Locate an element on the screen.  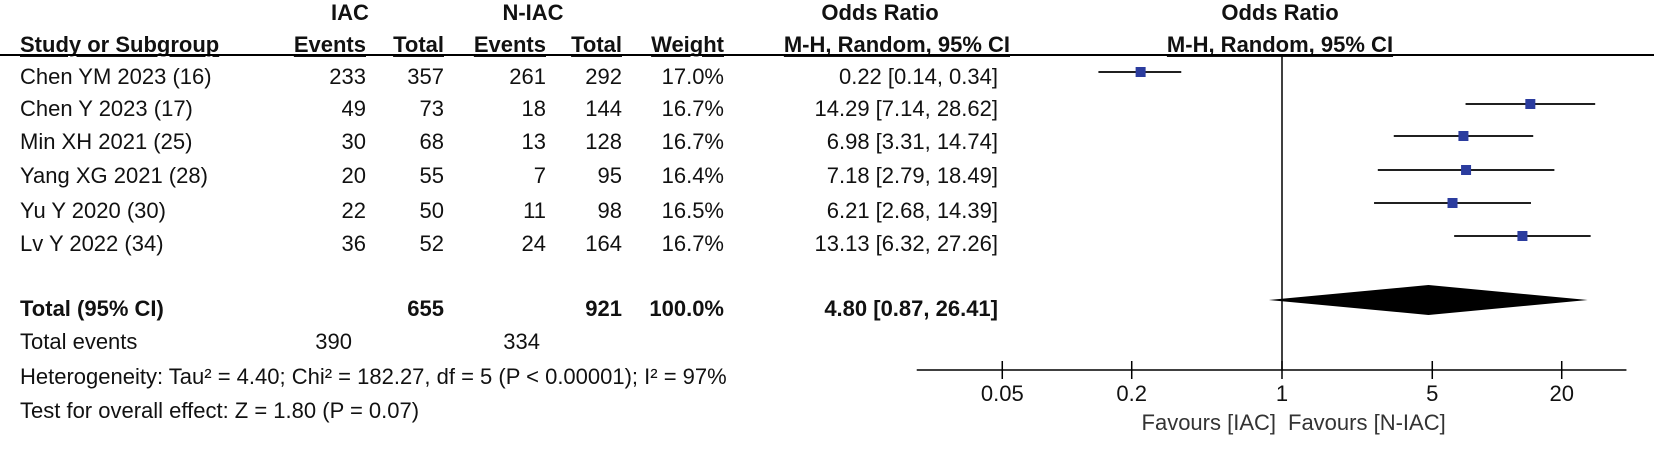
iac-total: 55 is located at coordinates (431, 175).